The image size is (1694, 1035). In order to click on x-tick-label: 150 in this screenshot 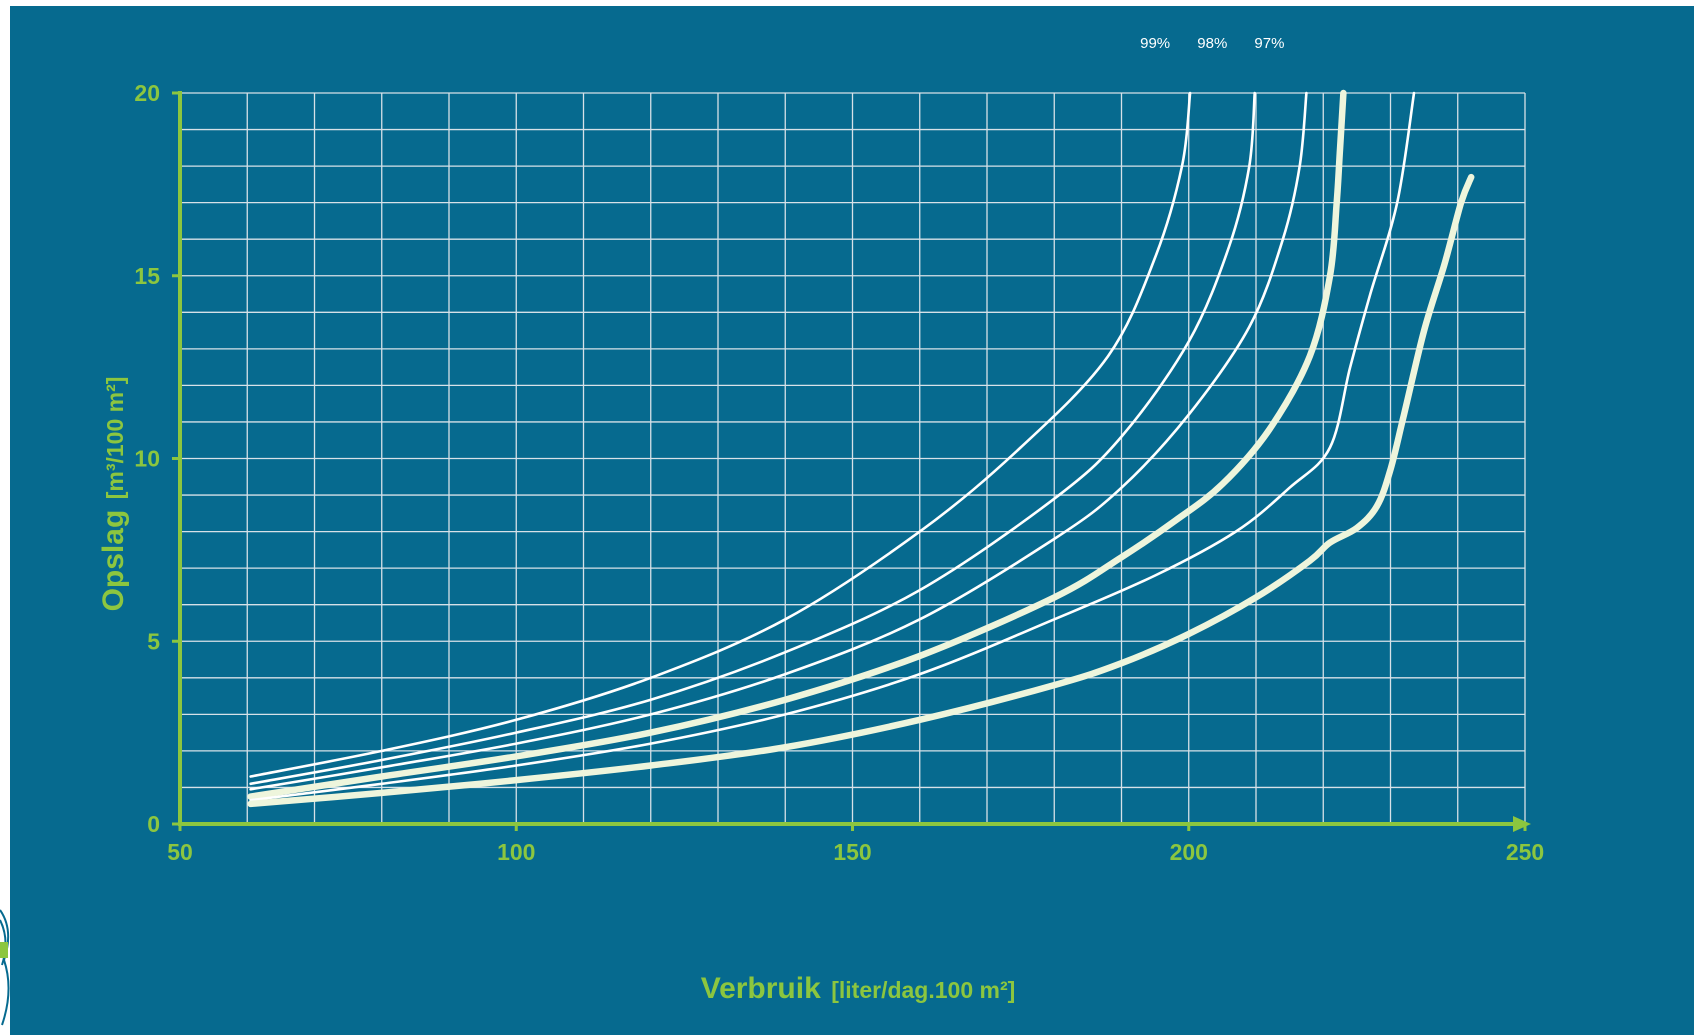, I will do `click(852, 852)`.